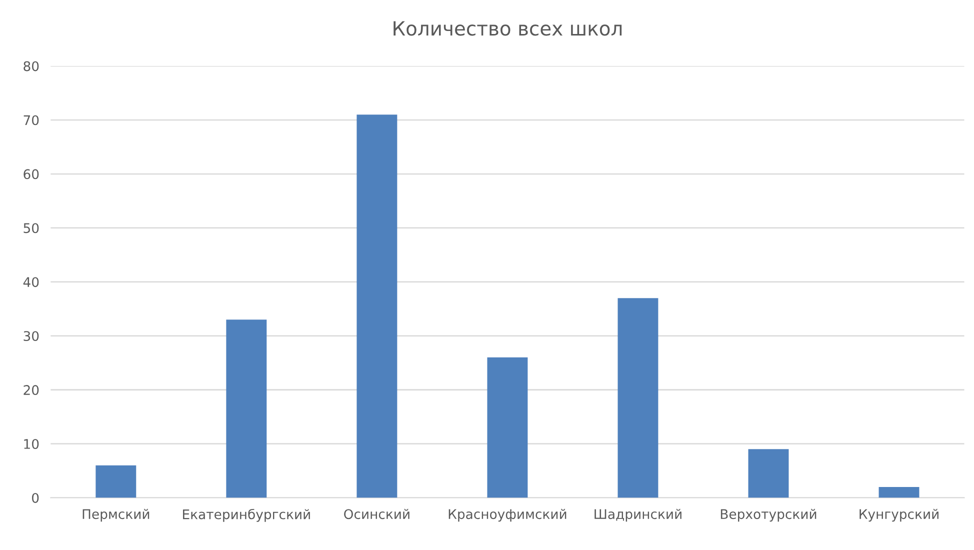  What do you see at coordinates (638, 515) in the screenshot?
I see `x-tick-label: Шадринский` at bounding box center [638, 515].